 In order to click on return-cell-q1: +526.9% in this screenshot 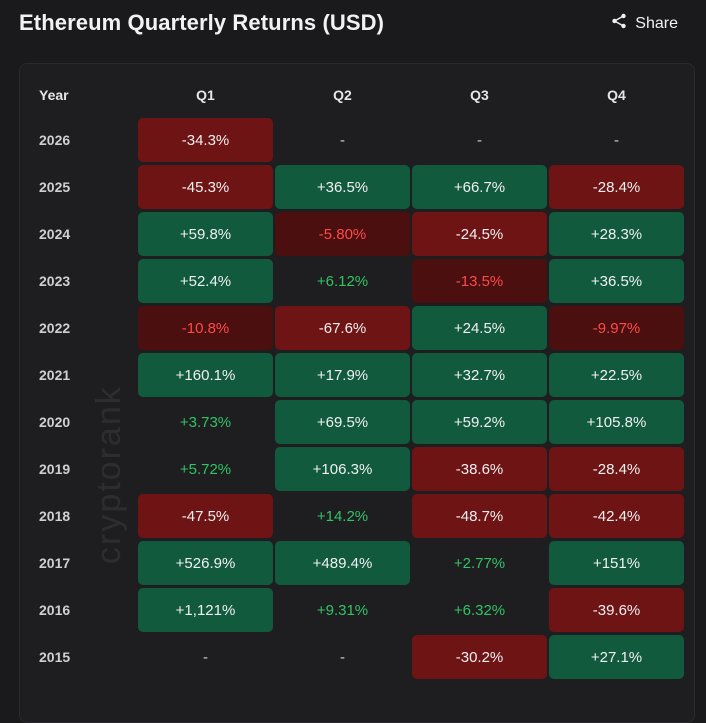, I will do `click(205, 563)`.